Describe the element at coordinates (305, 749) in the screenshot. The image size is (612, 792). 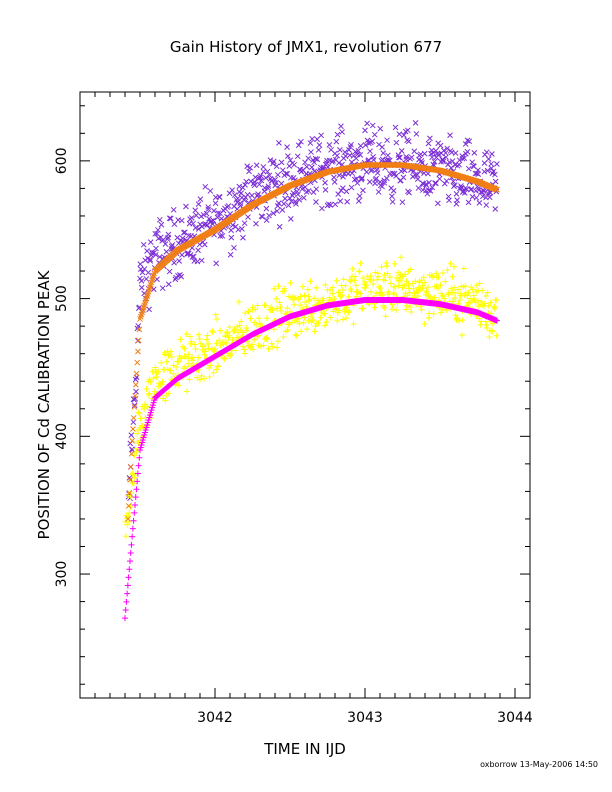
I see `x-axis-label: TIME IN IJD` at that location.